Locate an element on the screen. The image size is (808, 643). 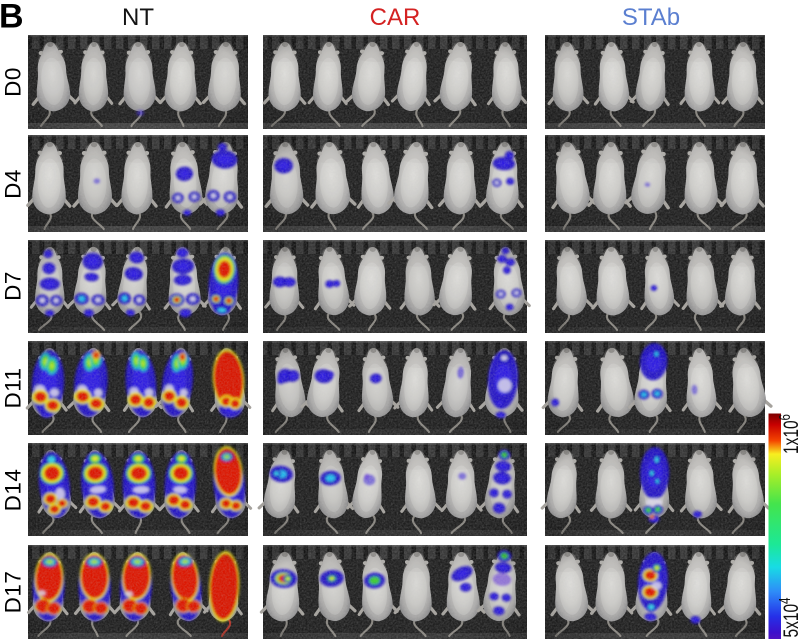
svg-text: D4 is located at coordinates (13, 184).